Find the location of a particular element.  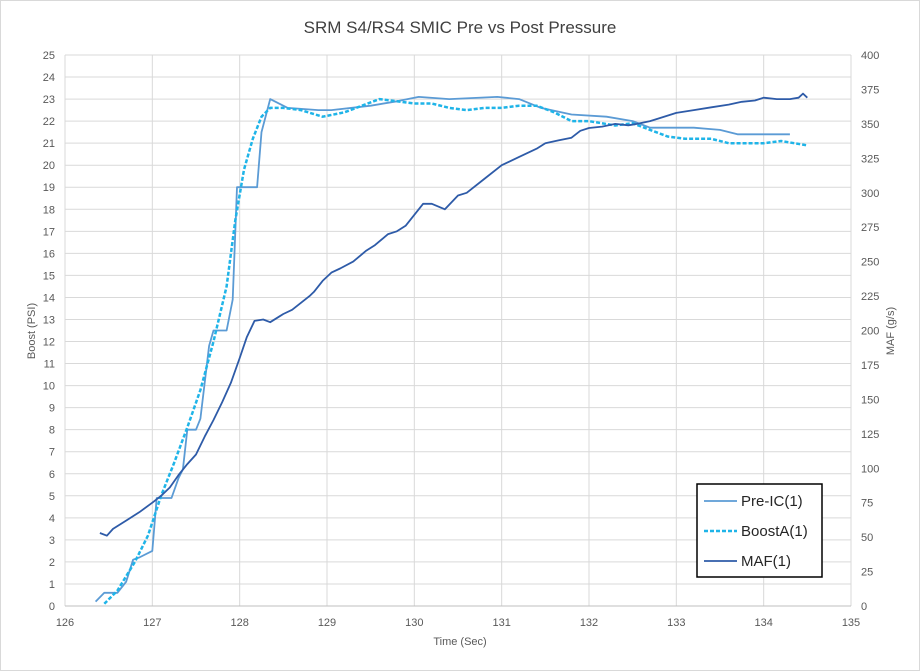

x-tick-label: 133 is located at coordinates (676, 623).